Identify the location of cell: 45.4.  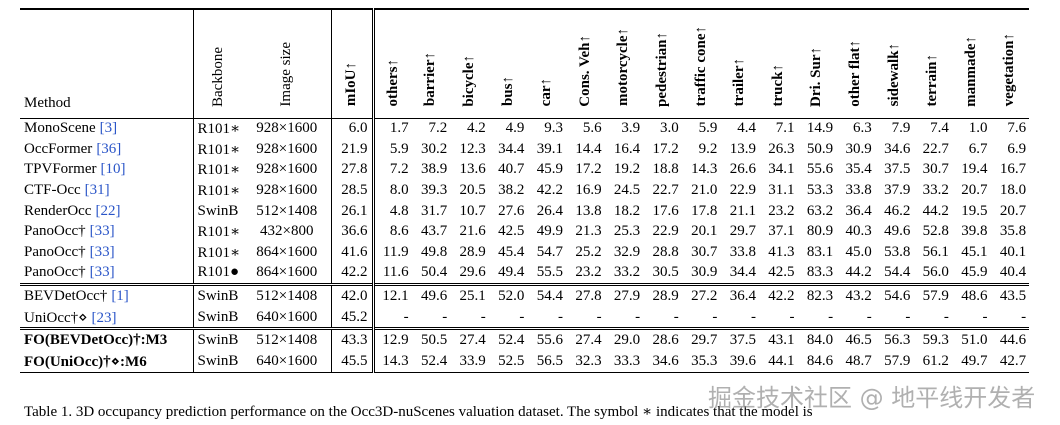
(511, 251).